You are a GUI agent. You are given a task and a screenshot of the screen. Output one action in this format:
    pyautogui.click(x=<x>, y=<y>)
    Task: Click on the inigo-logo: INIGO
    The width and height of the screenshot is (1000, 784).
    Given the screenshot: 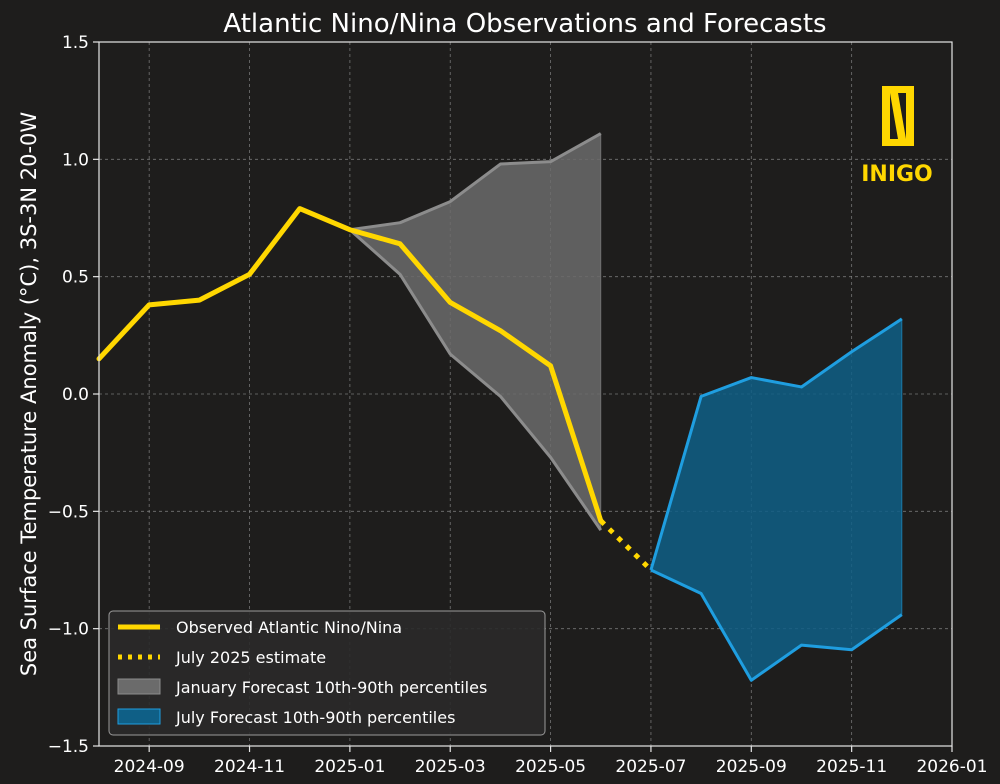 What is the action you would take?
    pyautogui.click(x=897, y=136)
    